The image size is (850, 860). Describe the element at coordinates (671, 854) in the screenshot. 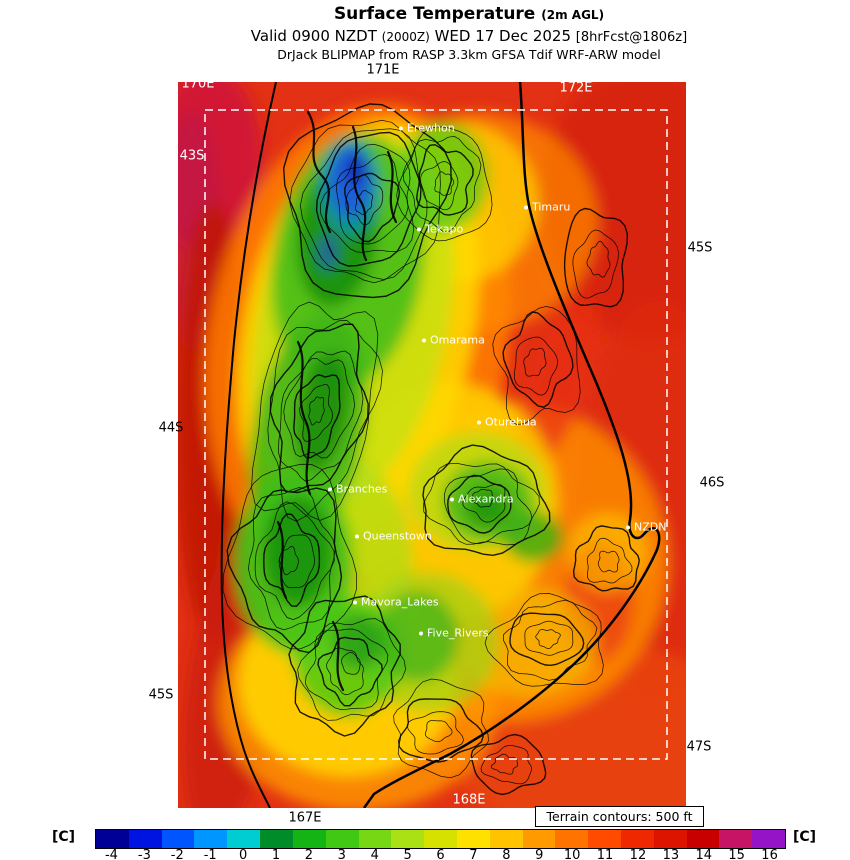

I see `colorbar-tick: 13` at that location.